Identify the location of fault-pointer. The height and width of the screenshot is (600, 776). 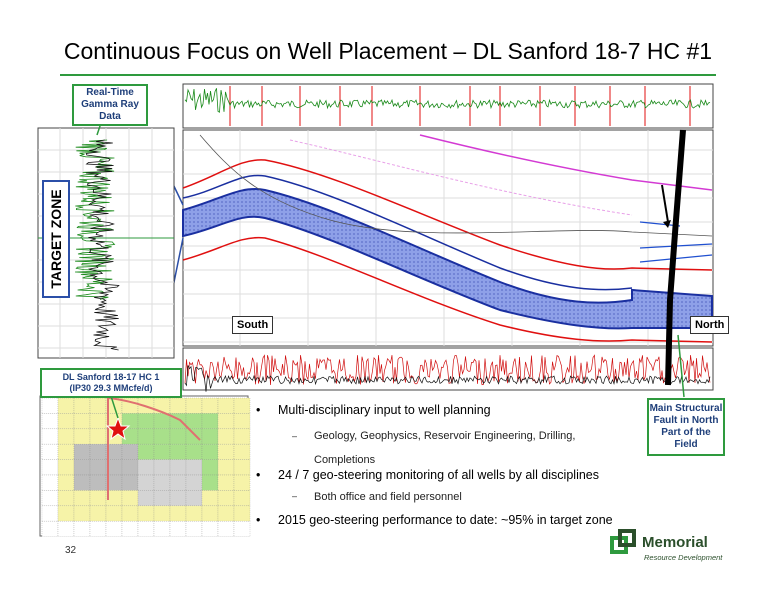
(681, 366).